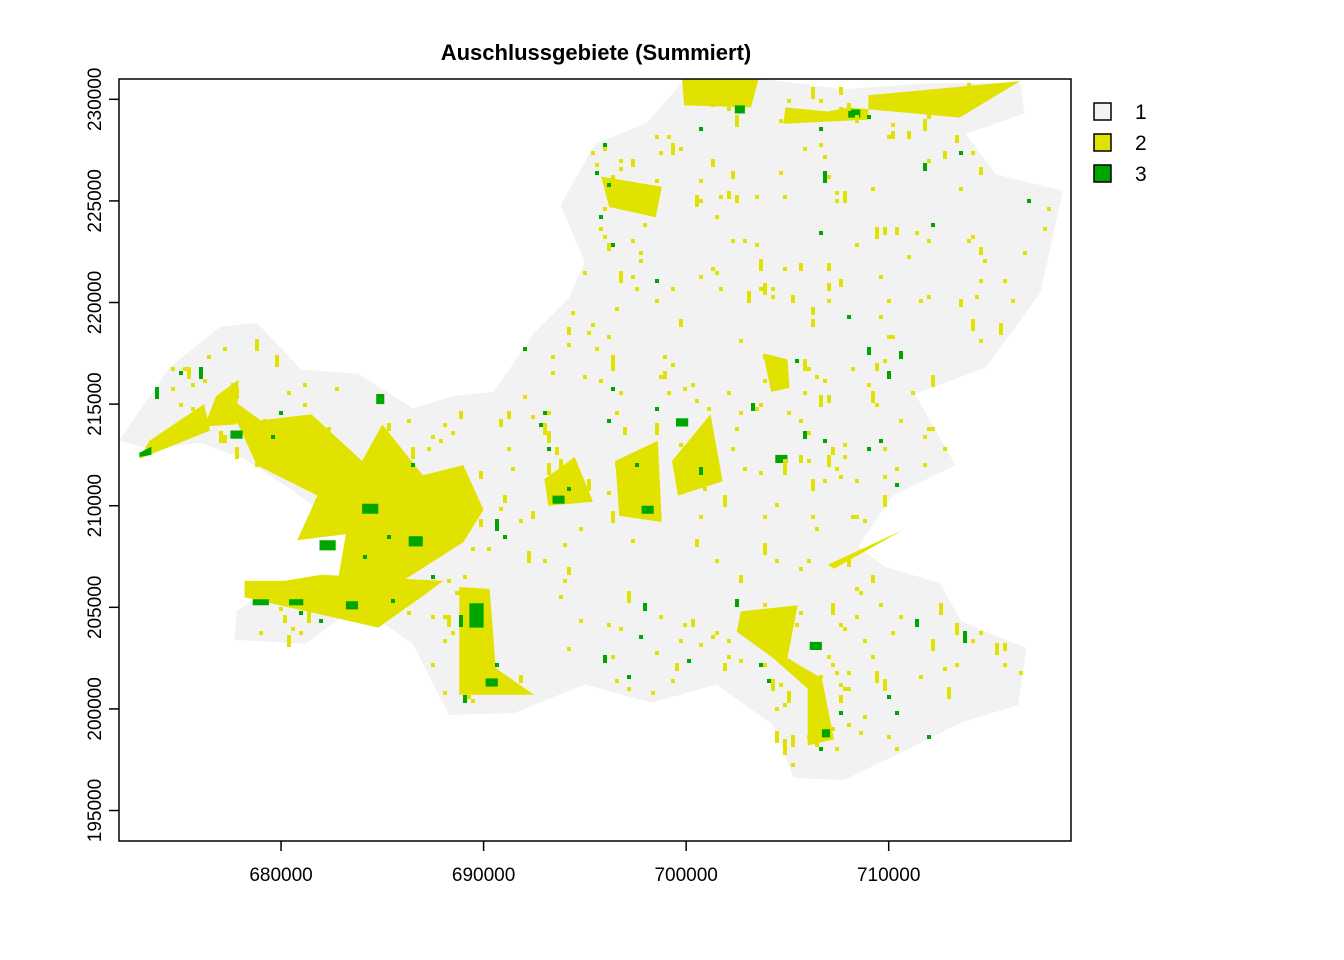  Describe the element at coordinates (483, 875) in the screenshot. I see `x-tick-label: 690000` at that location.